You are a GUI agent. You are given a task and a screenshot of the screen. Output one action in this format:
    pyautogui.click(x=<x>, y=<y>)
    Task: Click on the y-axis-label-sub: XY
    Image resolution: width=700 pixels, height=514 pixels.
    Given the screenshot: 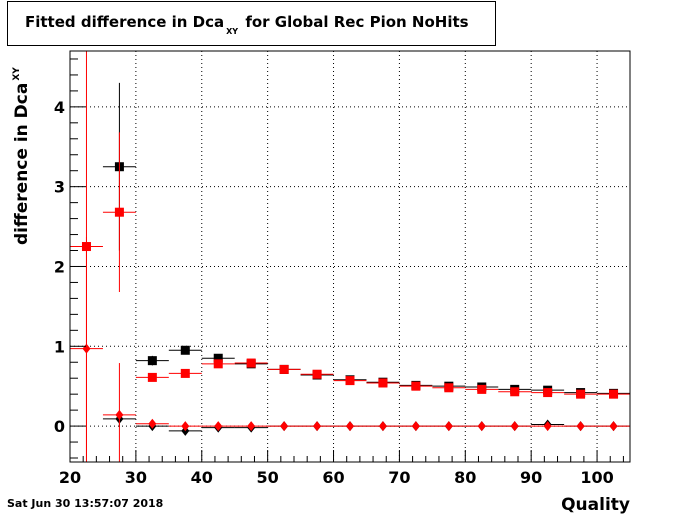 What is the action you would take?
    pyautogui.click(x=17, y=74)
    